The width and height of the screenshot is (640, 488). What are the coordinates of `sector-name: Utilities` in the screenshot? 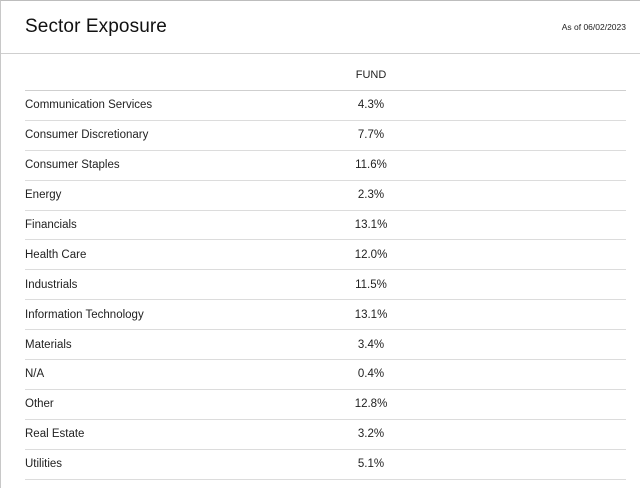 It's located at (44, 464).